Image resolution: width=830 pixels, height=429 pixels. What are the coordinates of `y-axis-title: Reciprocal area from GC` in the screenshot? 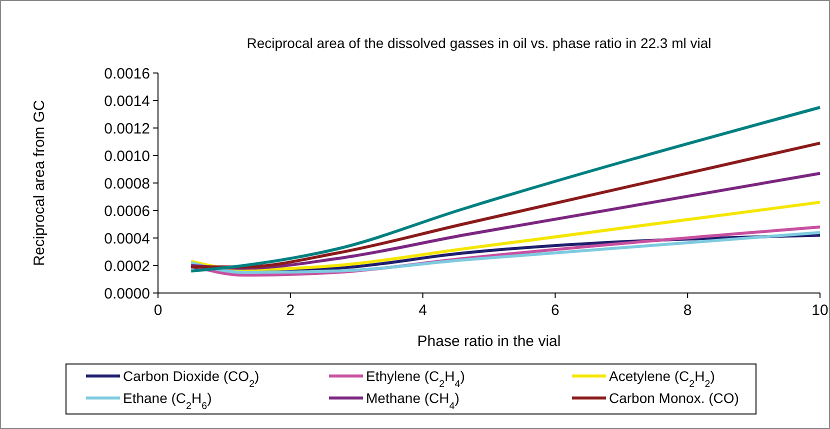 It's located at (39, 183).